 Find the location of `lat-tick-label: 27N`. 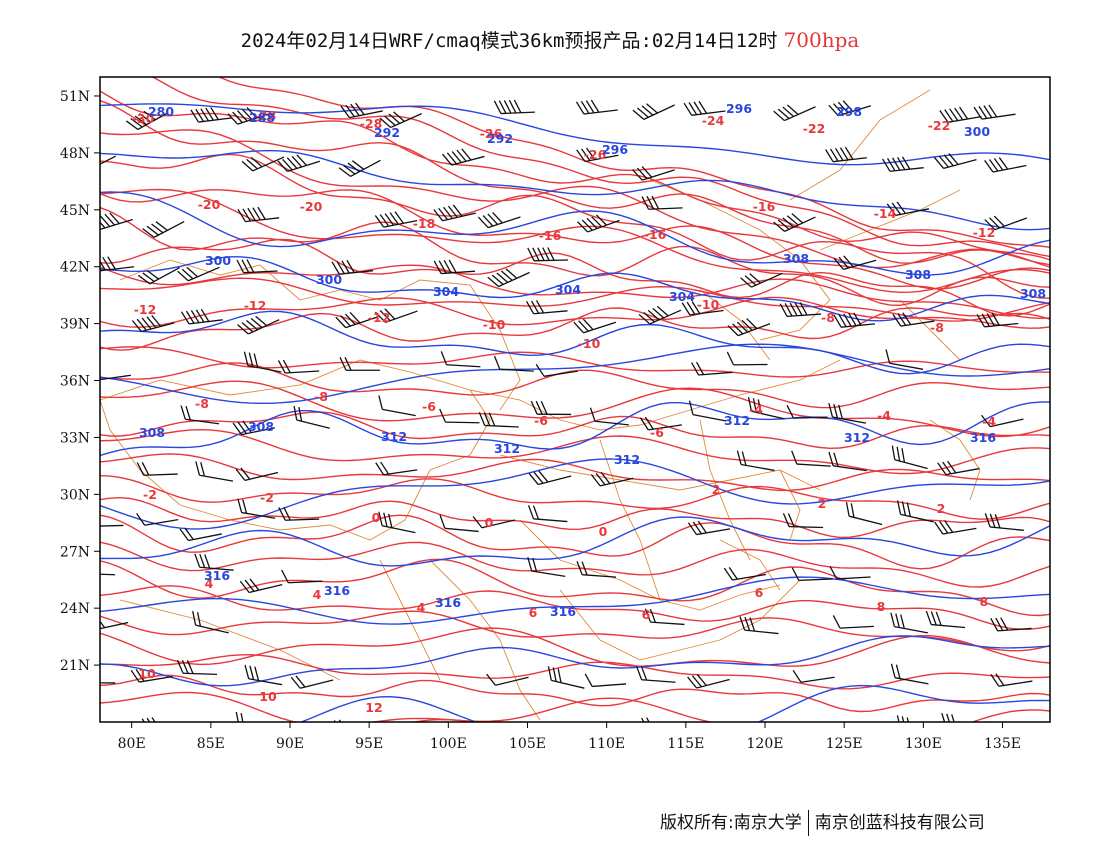

lat-tick-label: 27N is located at coordinates (75, 552).